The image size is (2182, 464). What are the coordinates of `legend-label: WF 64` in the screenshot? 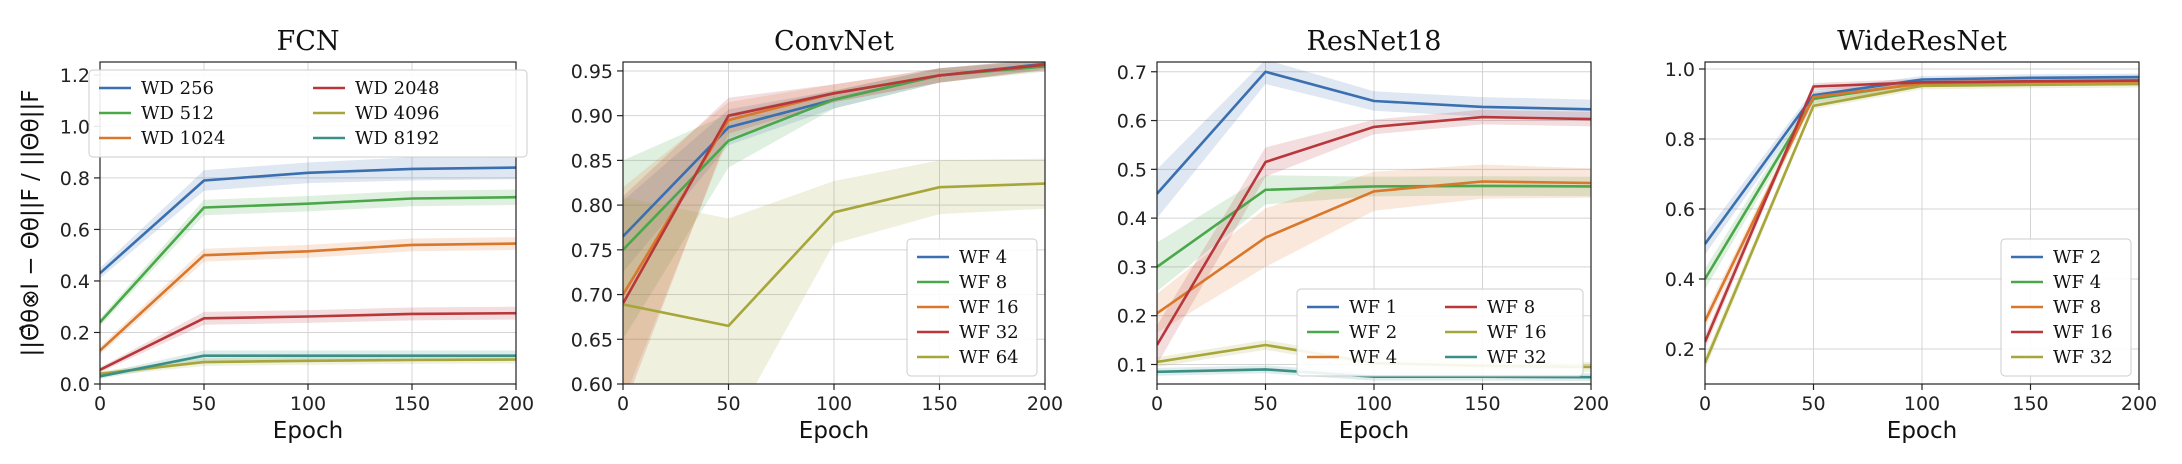 It's located at (989, 357).